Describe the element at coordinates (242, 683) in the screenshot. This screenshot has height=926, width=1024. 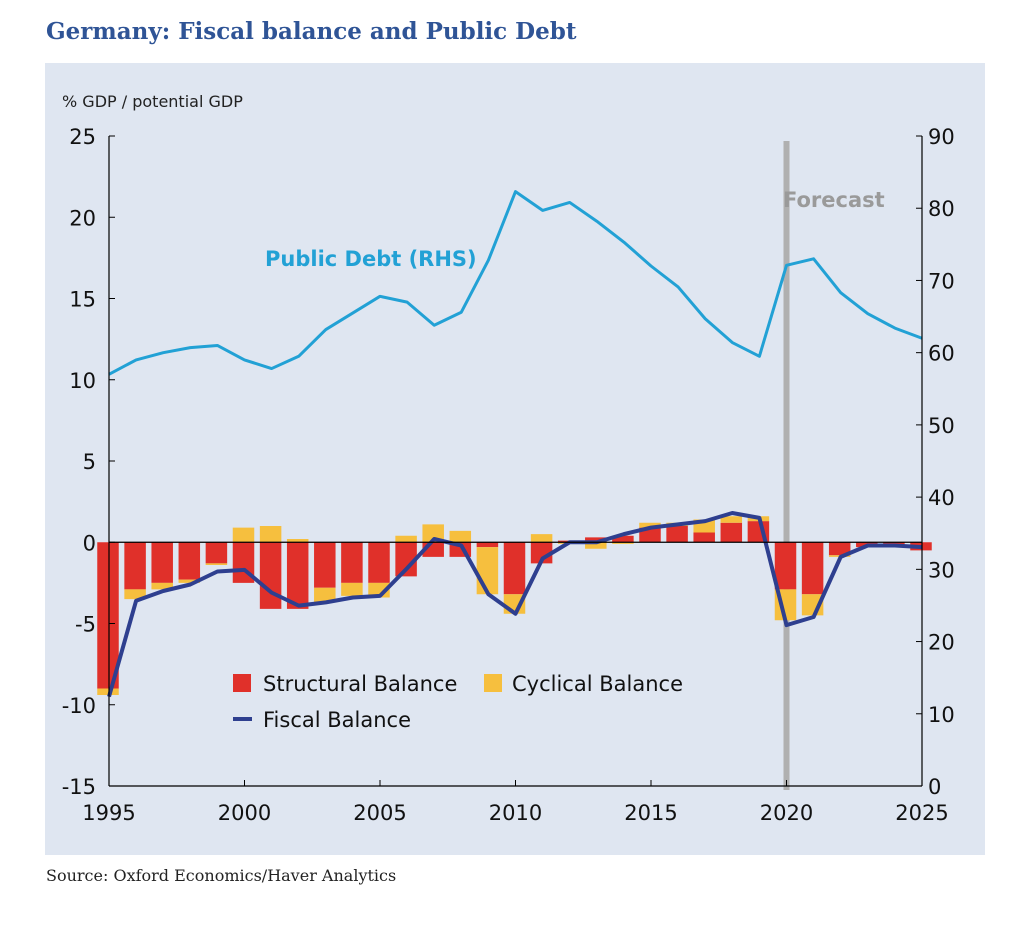
I see `legend-structural-swatch` at that location.